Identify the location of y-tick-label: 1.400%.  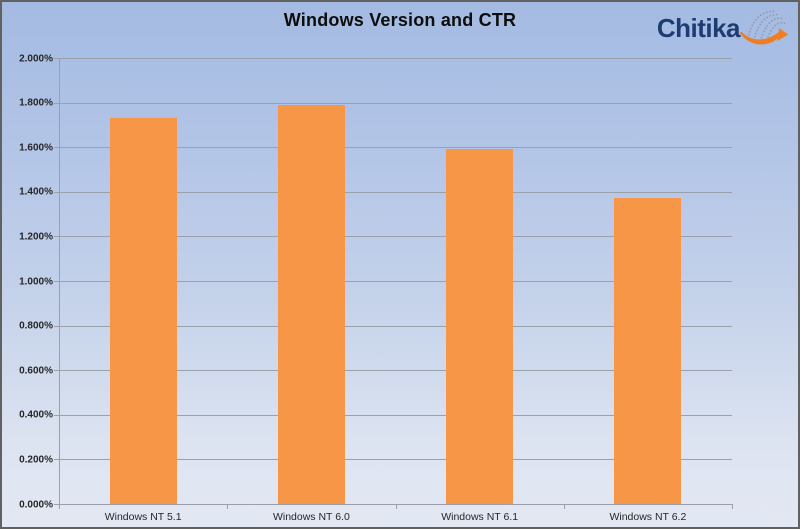
(36, 192).